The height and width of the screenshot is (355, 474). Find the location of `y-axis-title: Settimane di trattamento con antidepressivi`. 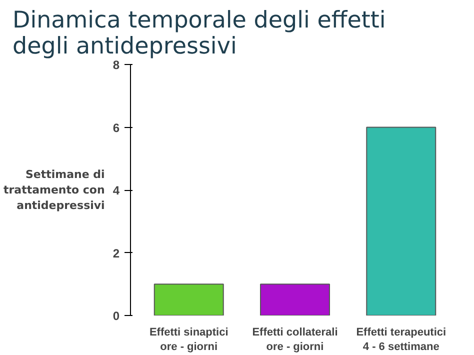

y-axis-title: Settimane di trattamento con antidepressivi is located at coordinates (54, 190).